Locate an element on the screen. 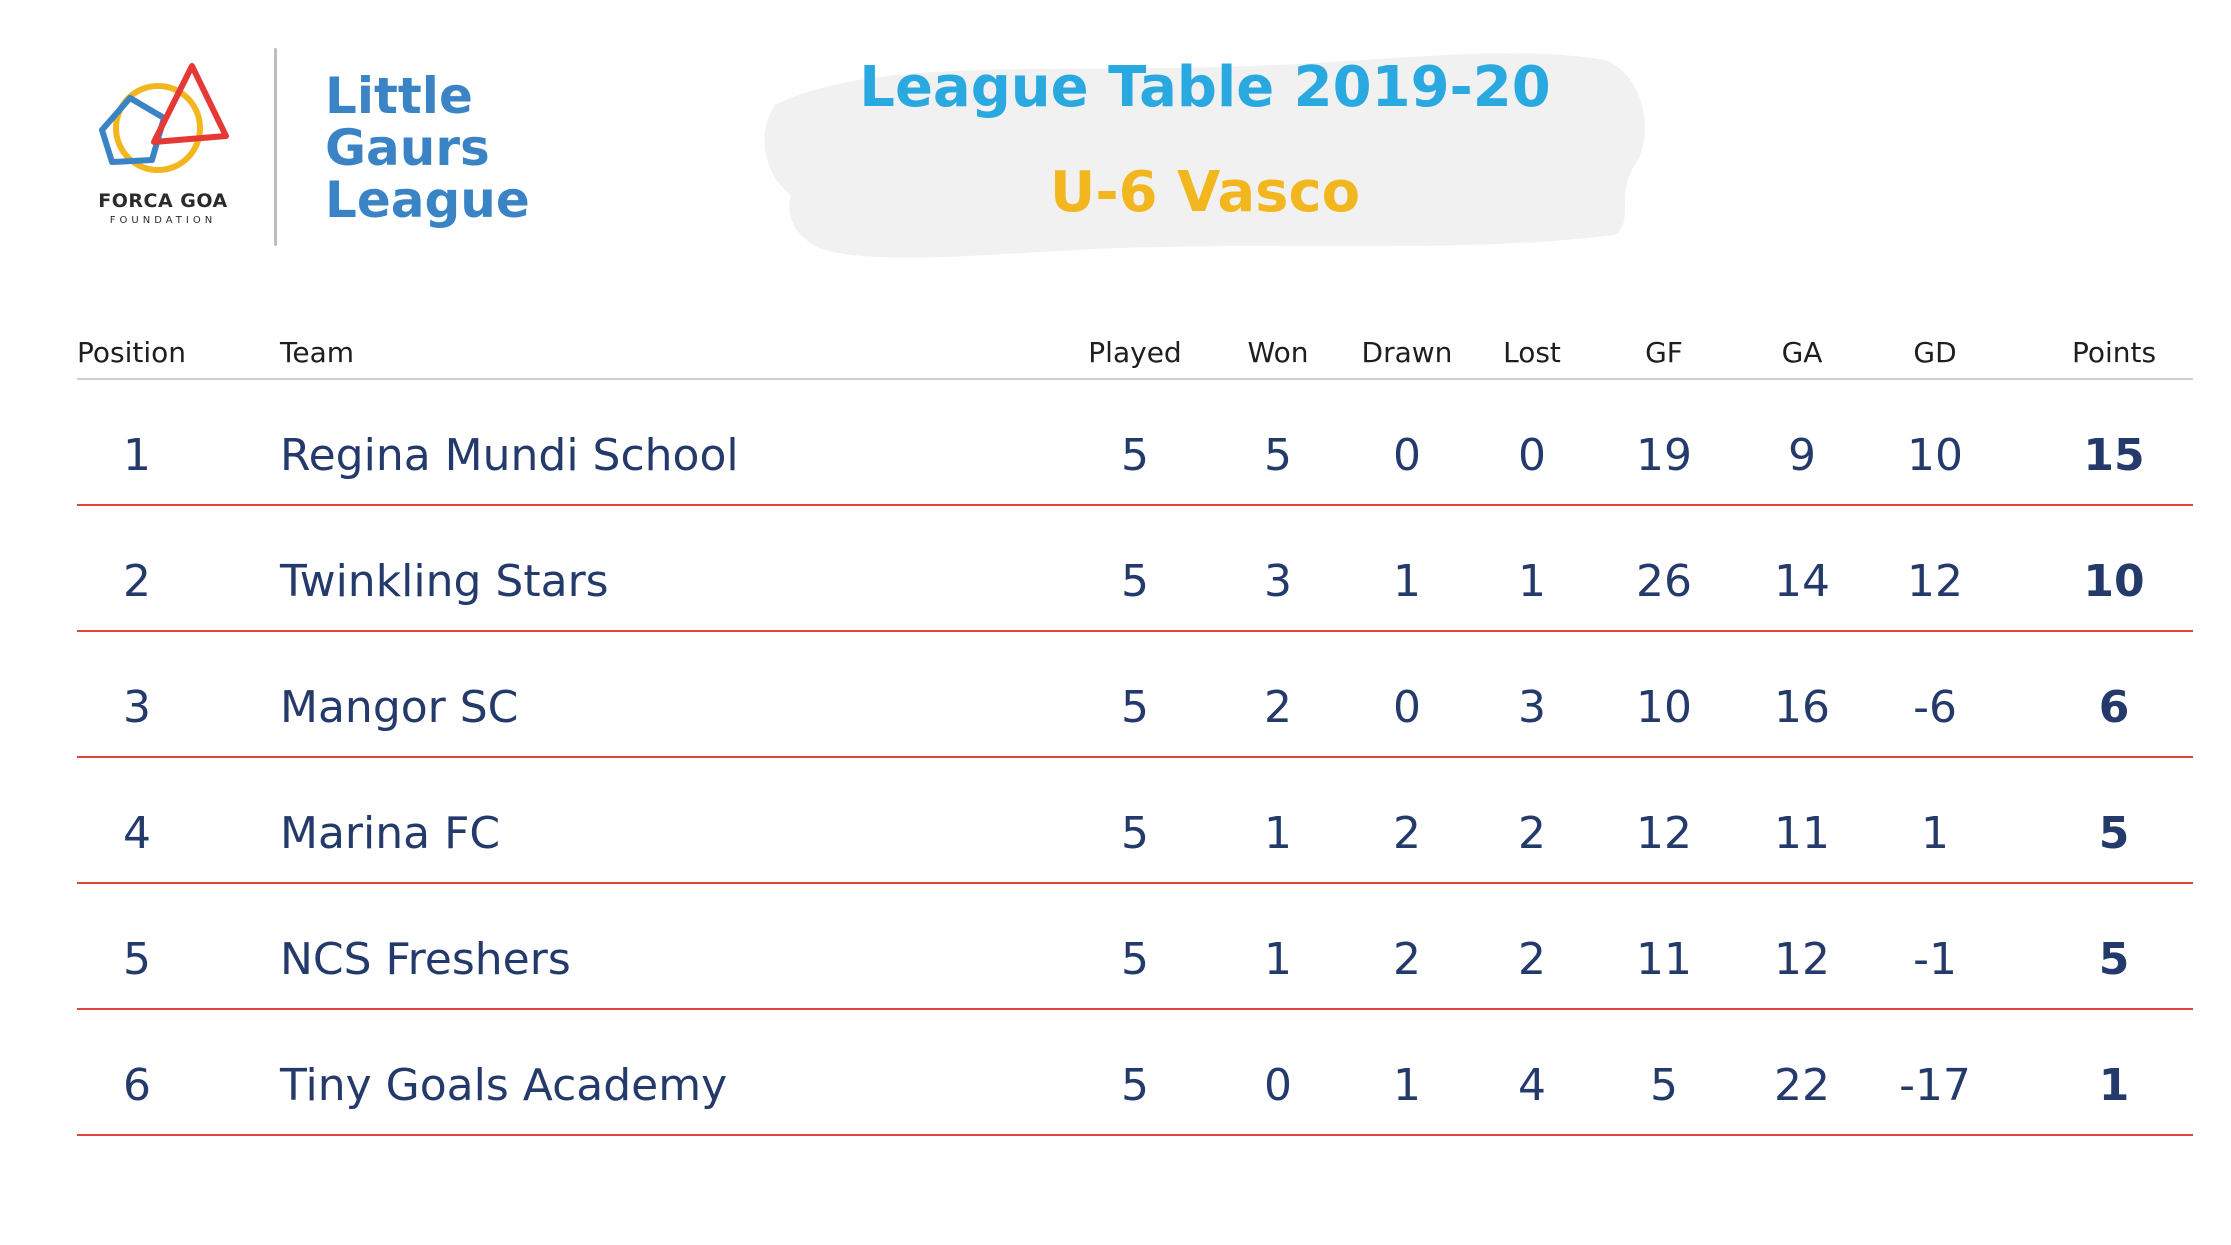 The height and width of the screenshot is (1245, 2231). cell-gd: -17 is located at coordinates (1935, 1085).